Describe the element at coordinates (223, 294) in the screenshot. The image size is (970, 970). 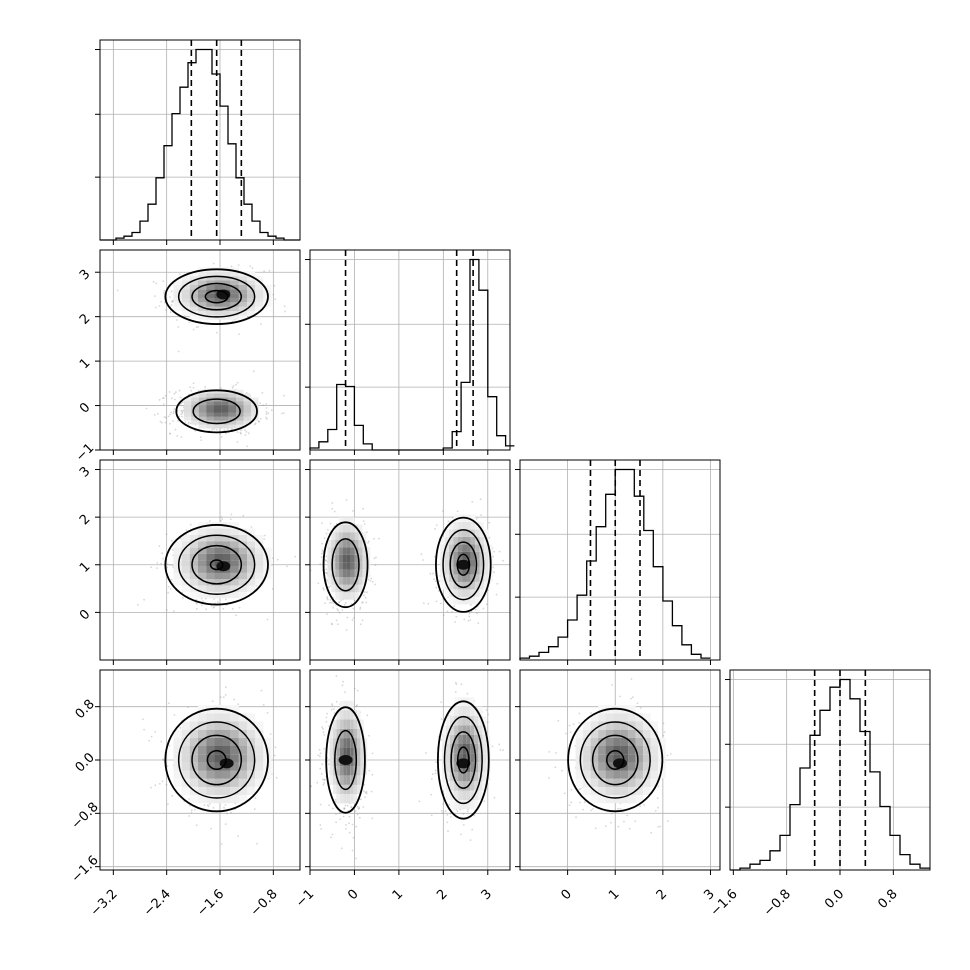
I see `density-peak` at that location.